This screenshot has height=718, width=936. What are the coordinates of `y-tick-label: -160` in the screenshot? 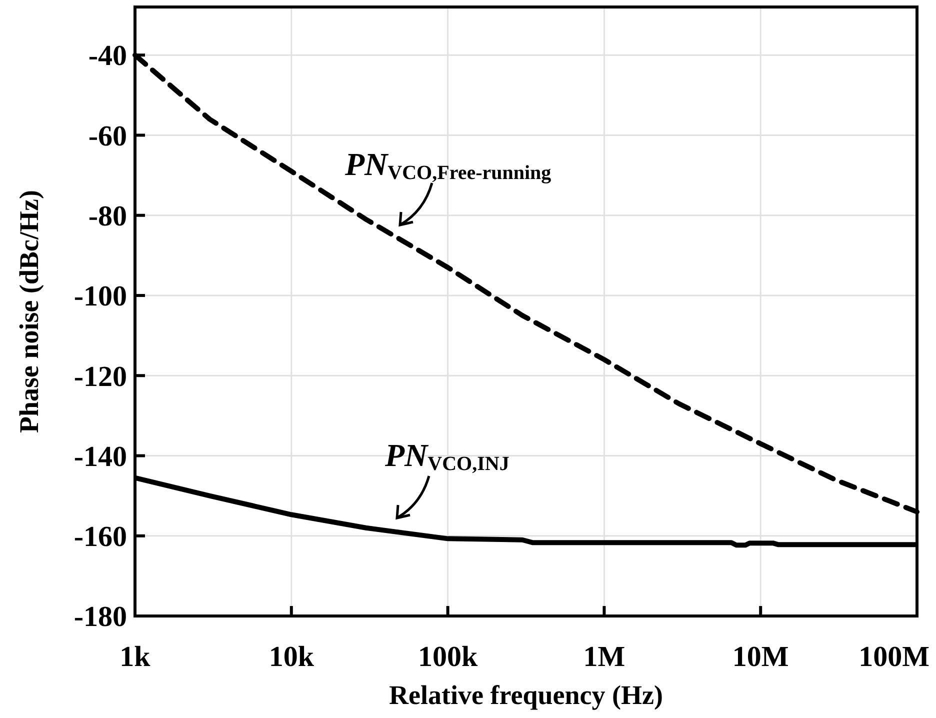 It's located at (100, 537).